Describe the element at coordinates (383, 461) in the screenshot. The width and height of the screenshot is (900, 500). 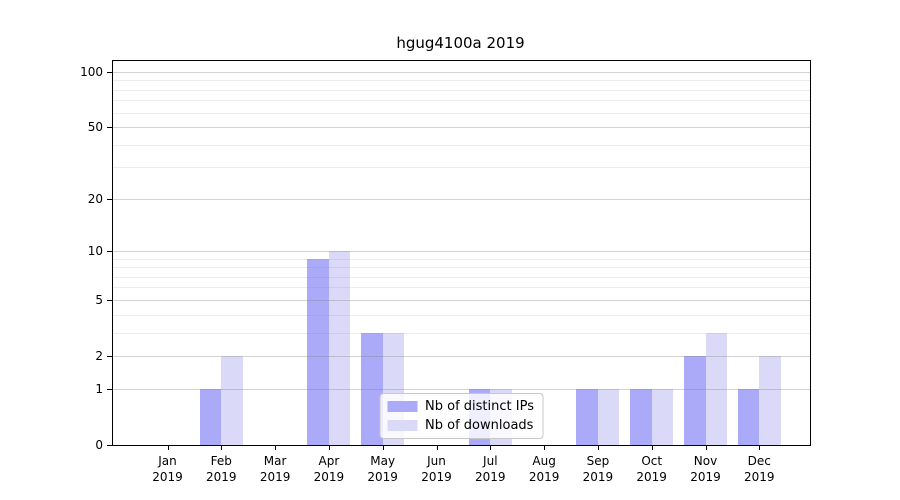
I see `x-tick-month: May` at that location.